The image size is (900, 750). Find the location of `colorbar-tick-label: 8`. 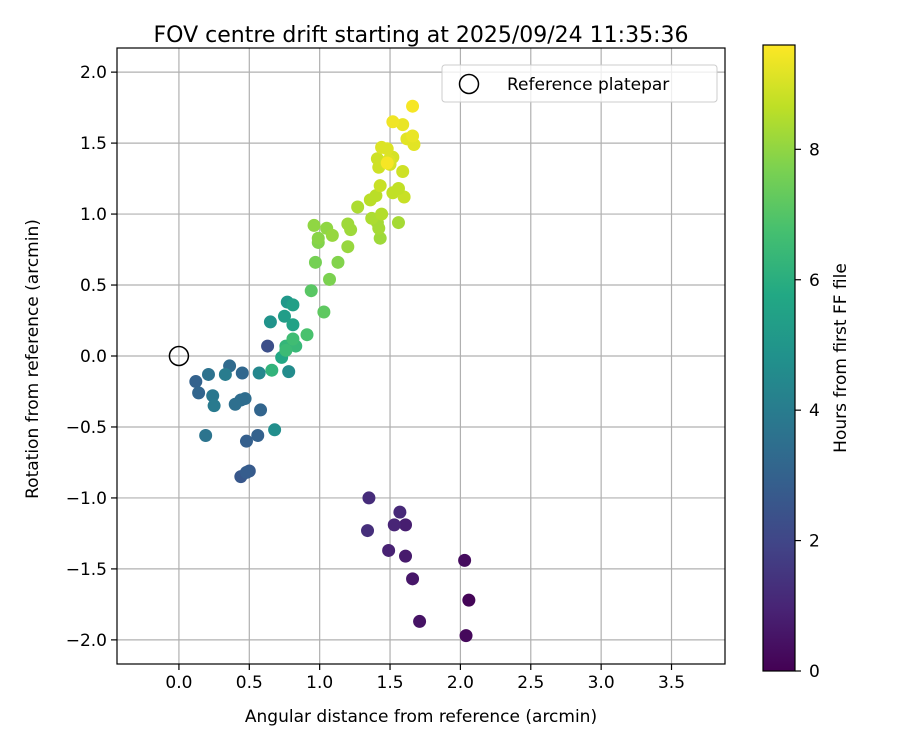

colorbar-tick-label: 8 is located at coordinates (814, 150).